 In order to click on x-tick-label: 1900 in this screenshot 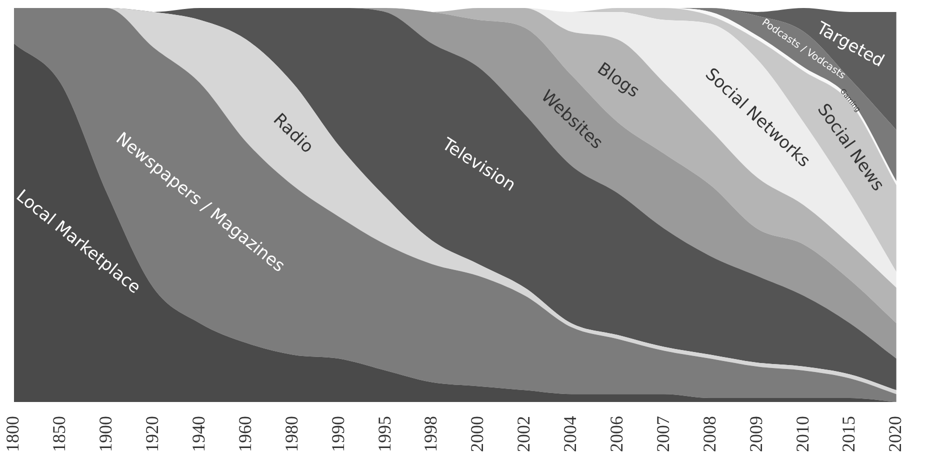, I will do `click(106, 434)`.